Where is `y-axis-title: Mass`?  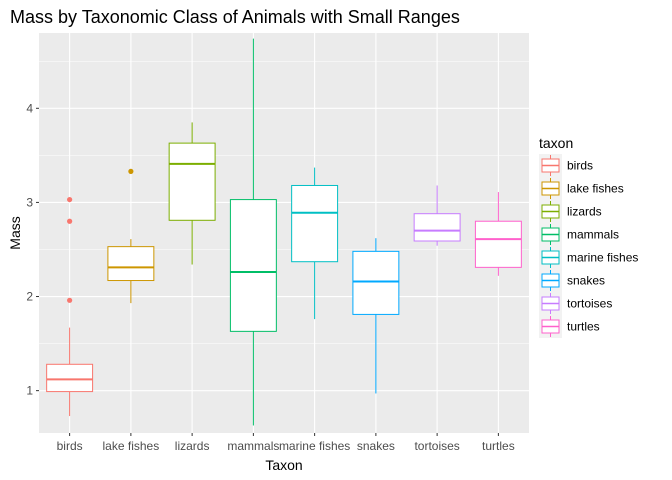
y-axis-title: Mass is located at coordinates (15, 232).